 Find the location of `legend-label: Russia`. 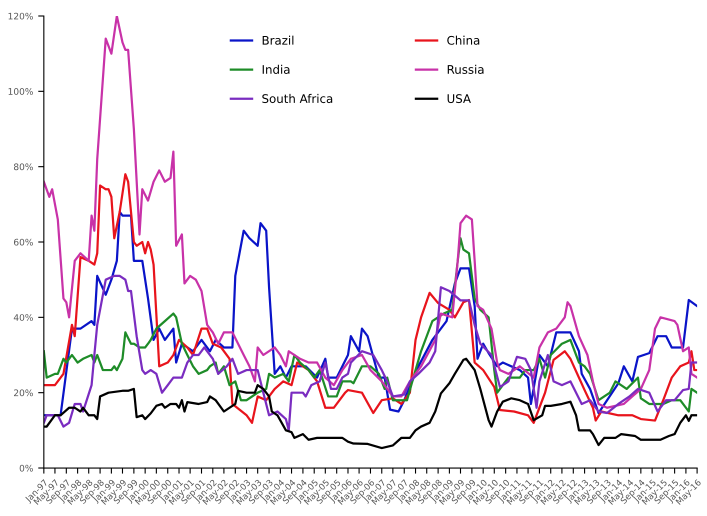

legend-label: Russia is located at coordinates (466, 69).